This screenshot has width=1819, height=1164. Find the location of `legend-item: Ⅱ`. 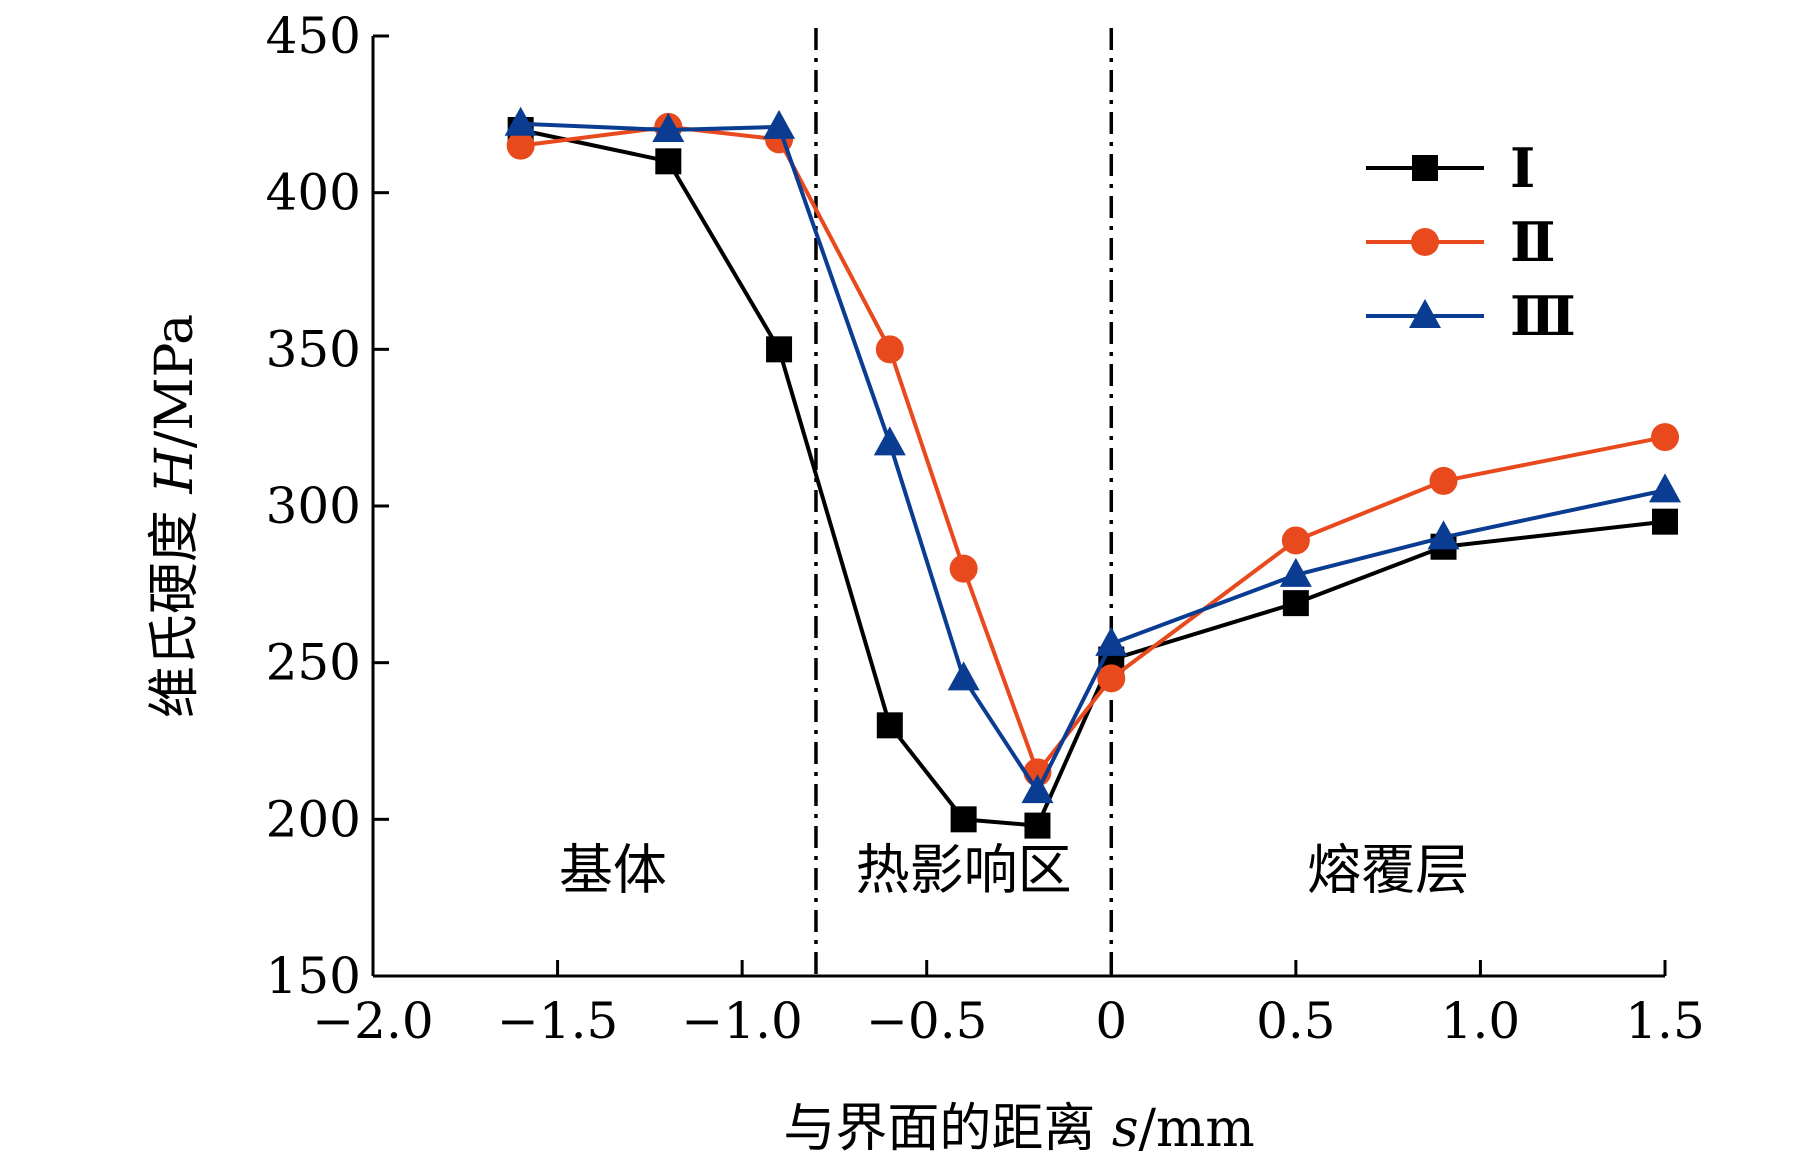

legend-item: Ⅱ is located at coordinates (1461, 242).